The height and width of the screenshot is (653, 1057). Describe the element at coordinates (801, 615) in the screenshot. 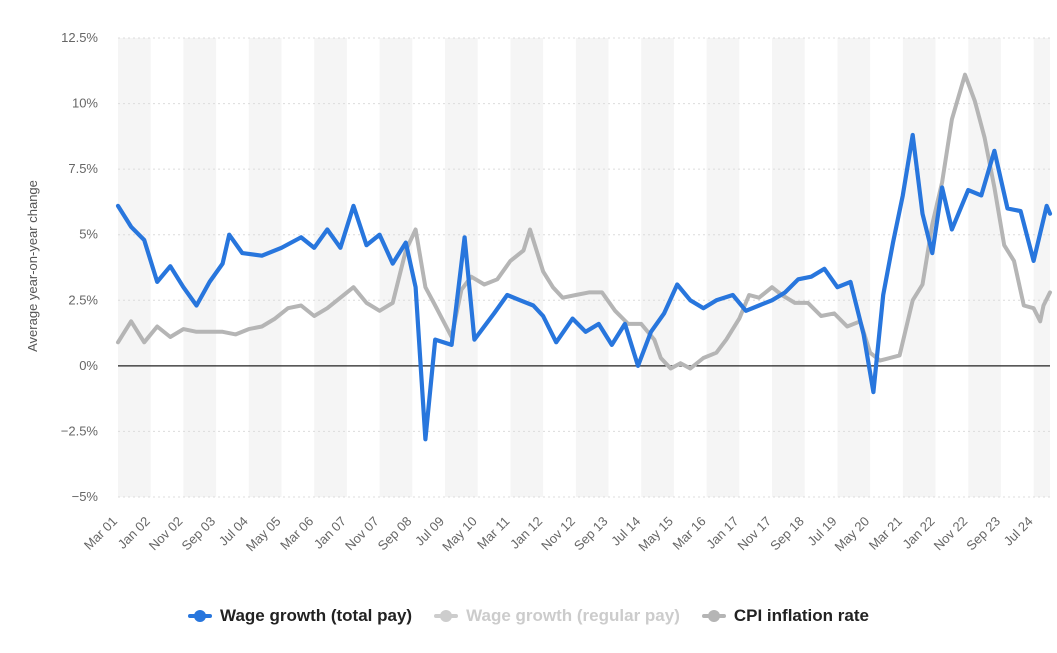

I see `legend-label-cpi: CPI inflation rate` at that location.